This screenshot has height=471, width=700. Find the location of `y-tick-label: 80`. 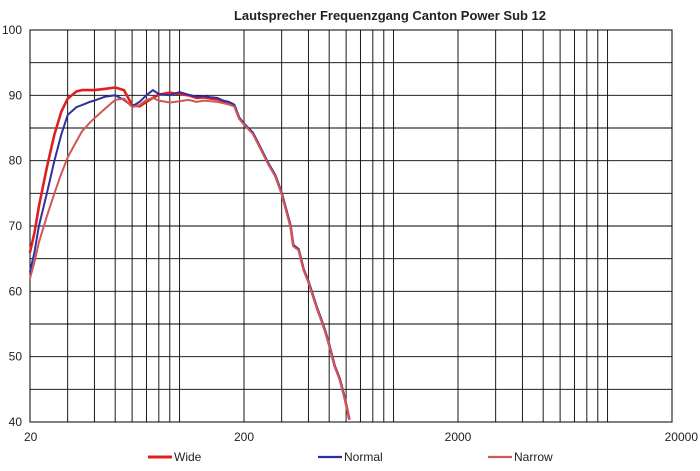

y-tick-label: 80 is located at coordinates (16, 161).